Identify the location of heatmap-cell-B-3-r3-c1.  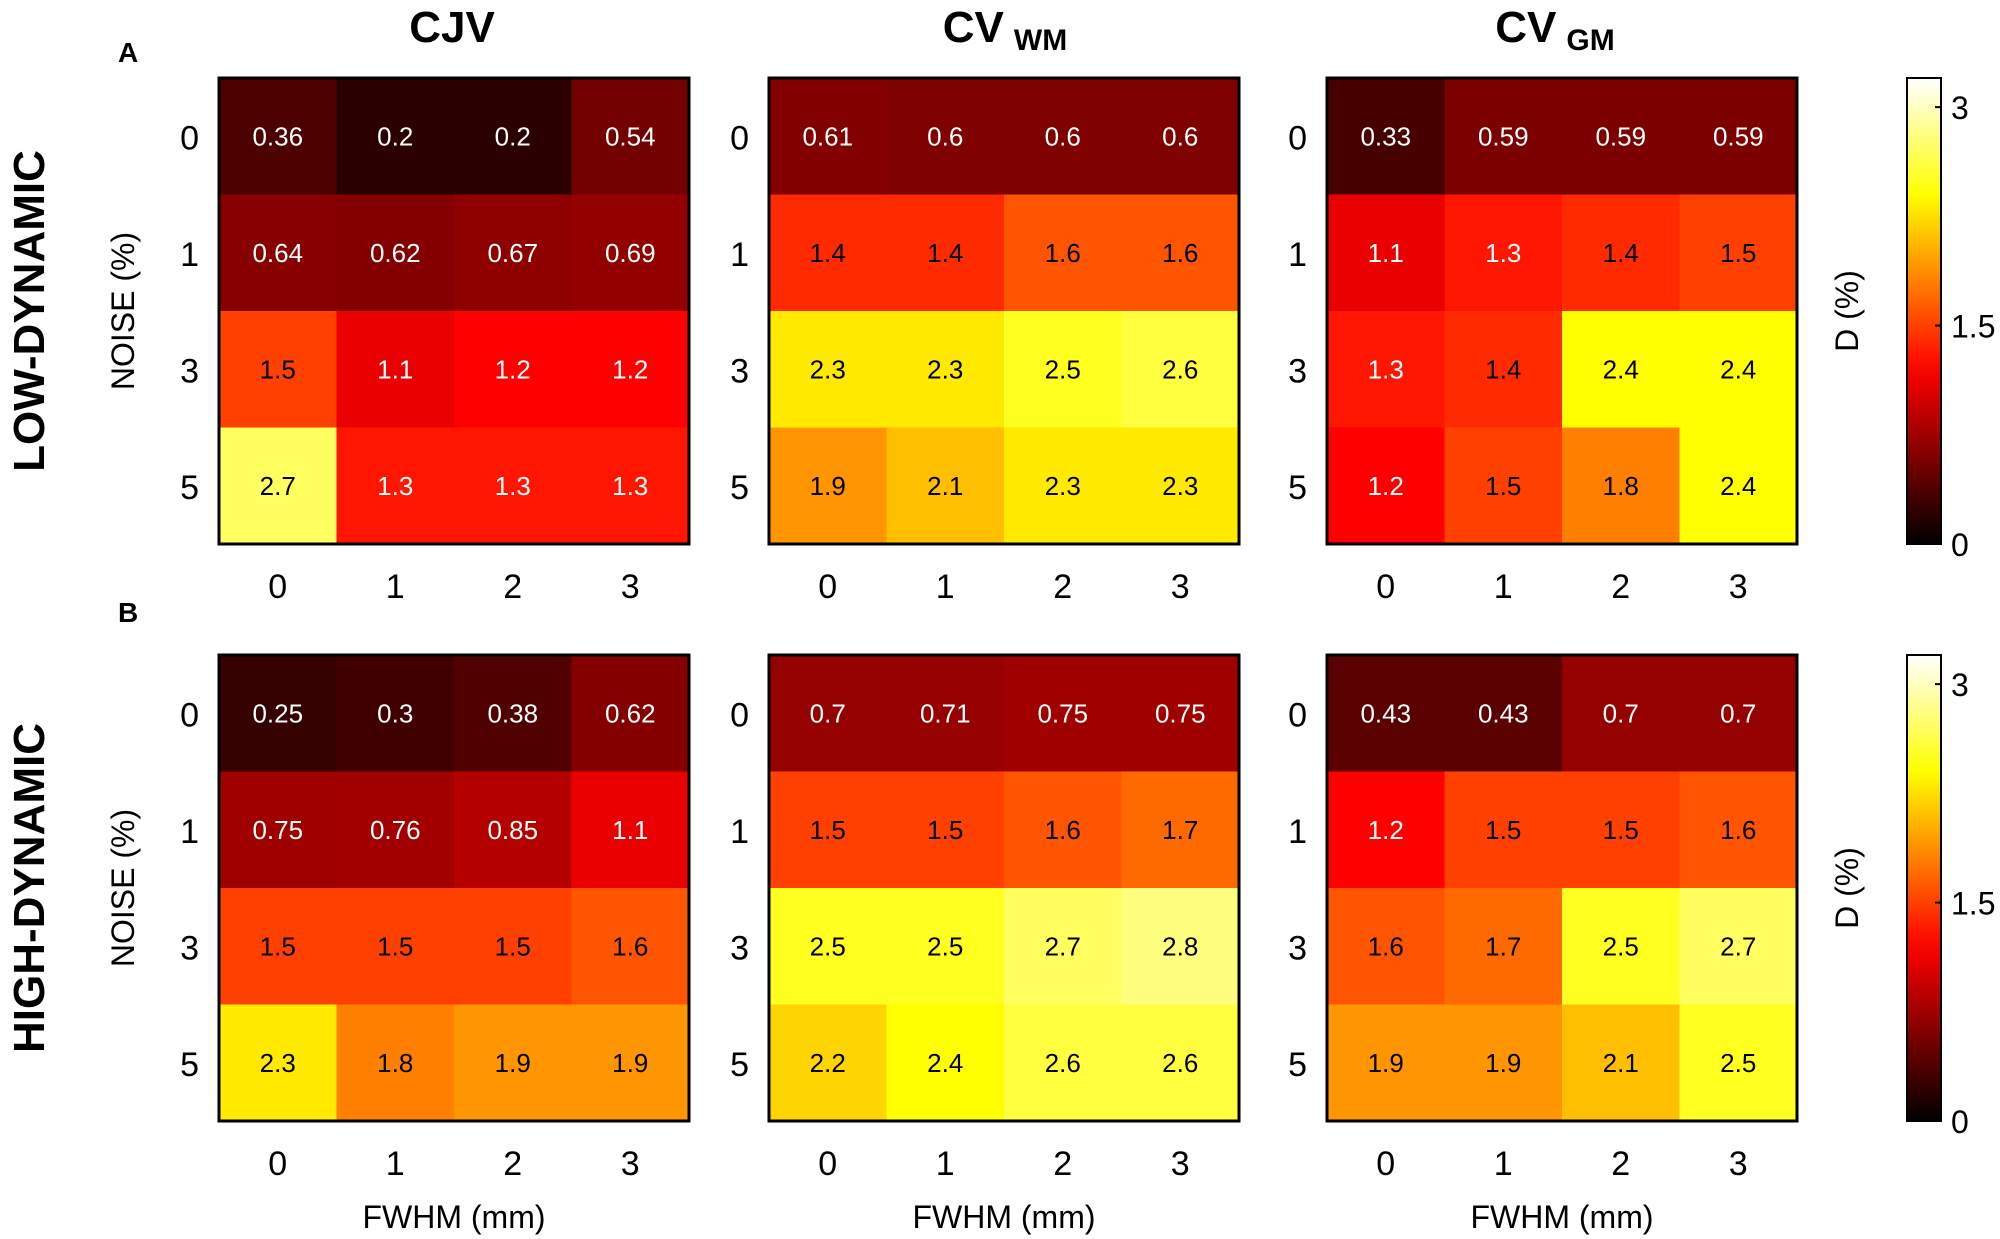
(1503, 1063).